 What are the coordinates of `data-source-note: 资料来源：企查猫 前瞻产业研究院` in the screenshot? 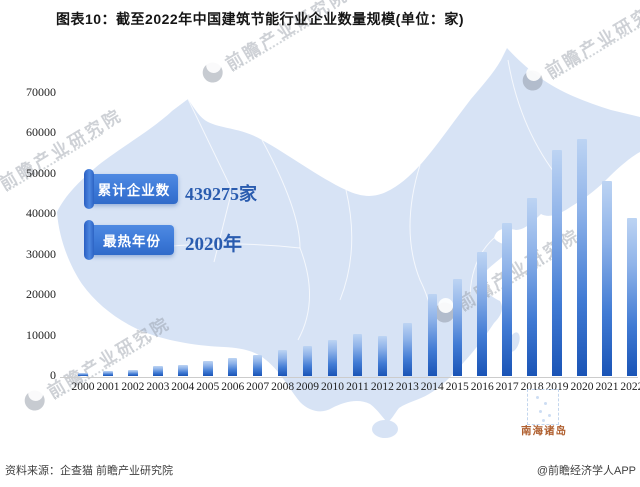 It's located at (89, 471).